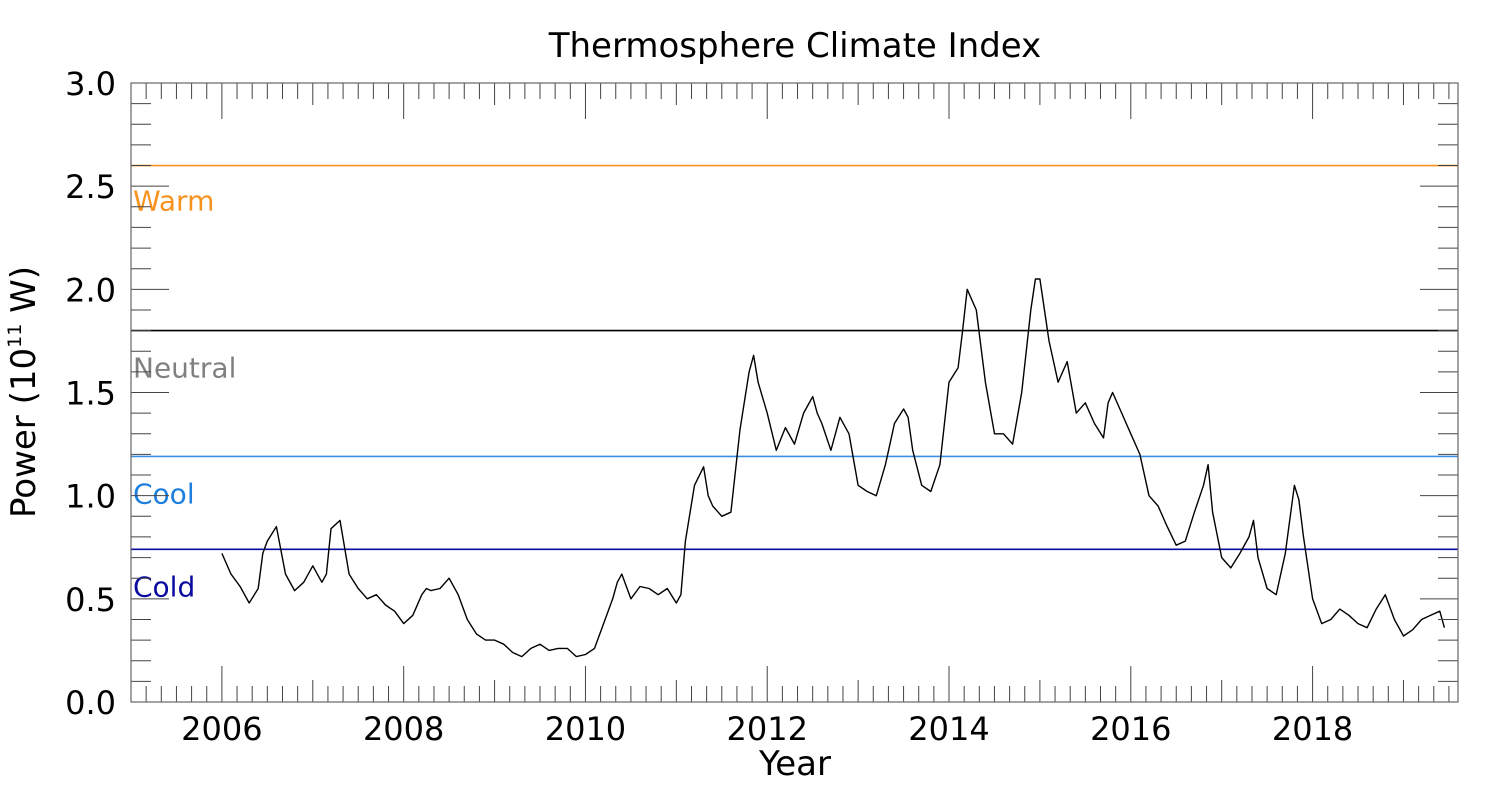 This screenshot has height=806, width=1500. What do you see at coordinates (164, 586) in the screenshot?
I see `threshold-label-cold: Cold` at bounding box center [164, 586].